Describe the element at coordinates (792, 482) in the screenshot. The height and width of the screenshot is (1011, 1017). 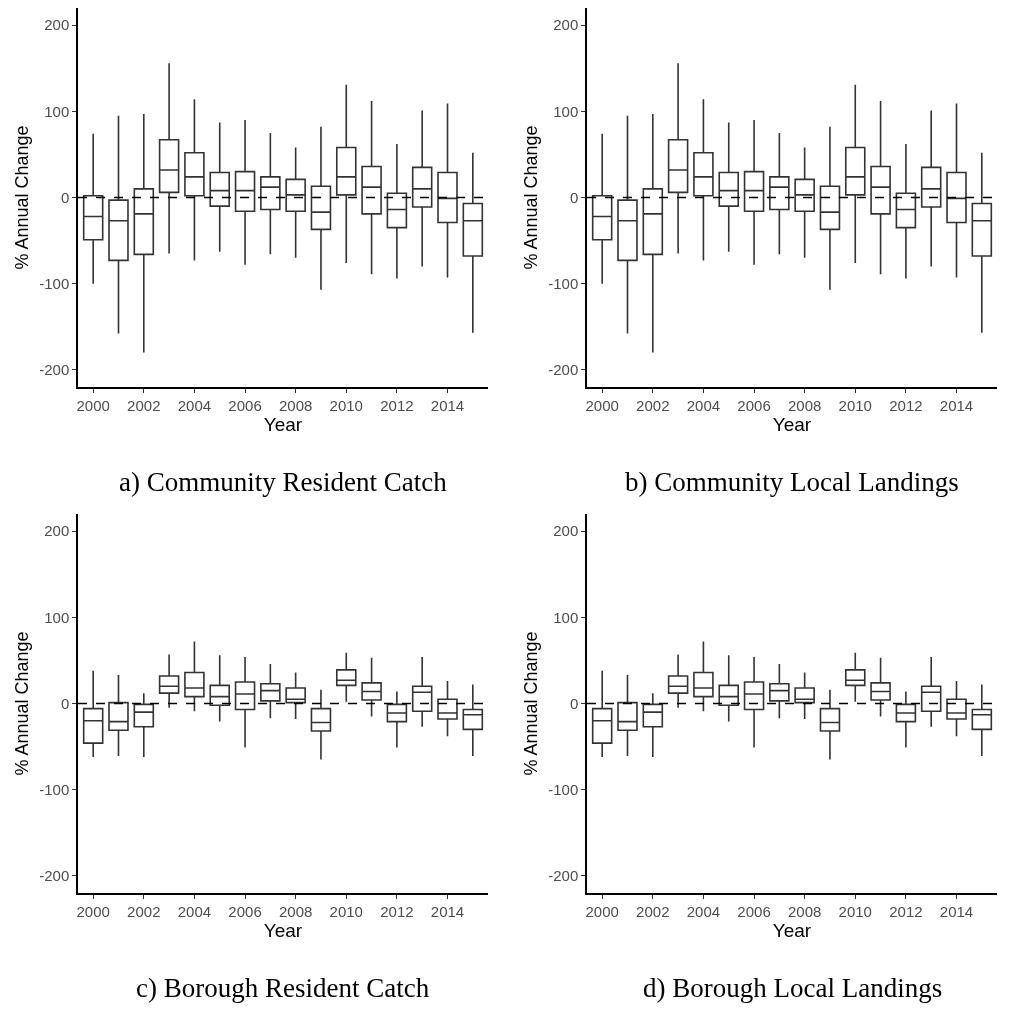
I see `text: b) Community Local Landings` at that location.